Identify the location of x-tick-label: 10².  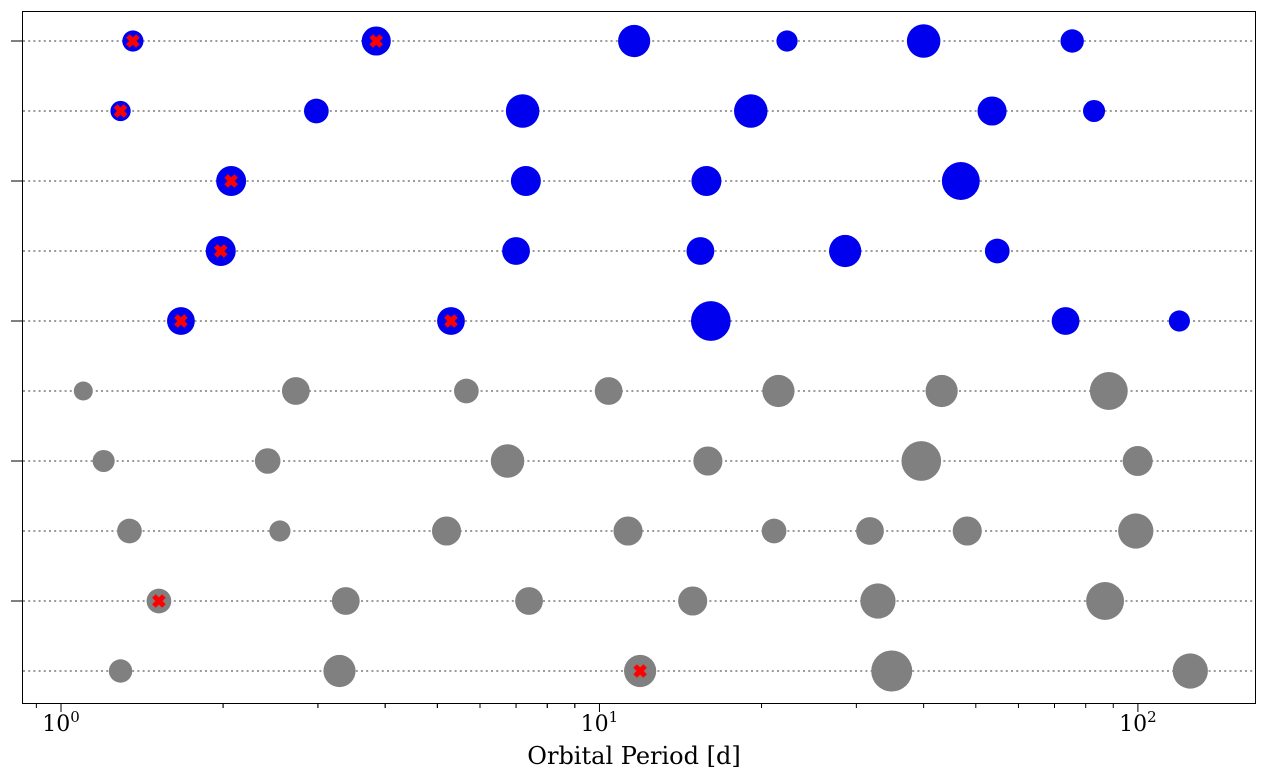
(1138, 722).